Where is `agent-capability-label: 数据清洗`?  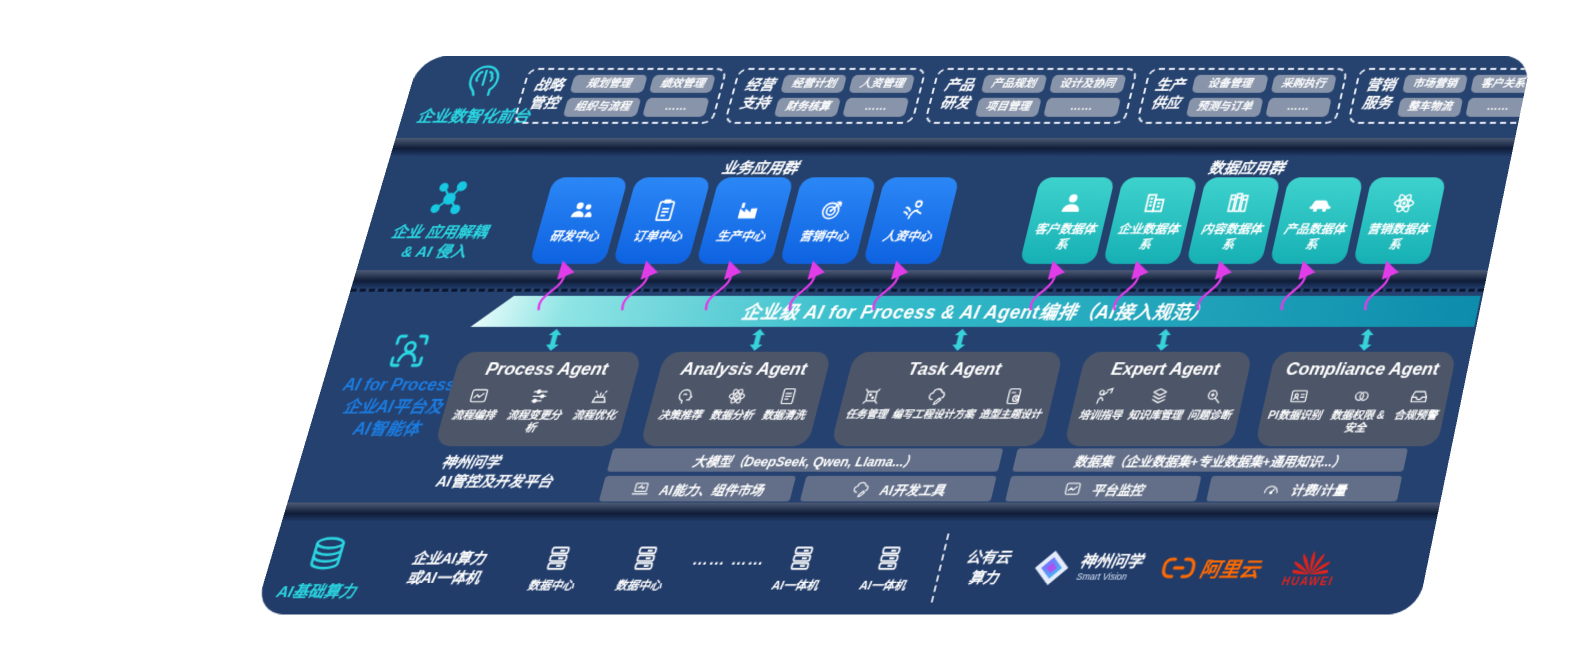
agent-capability-label: 数据清洗 is located at coordinates (783, 415).